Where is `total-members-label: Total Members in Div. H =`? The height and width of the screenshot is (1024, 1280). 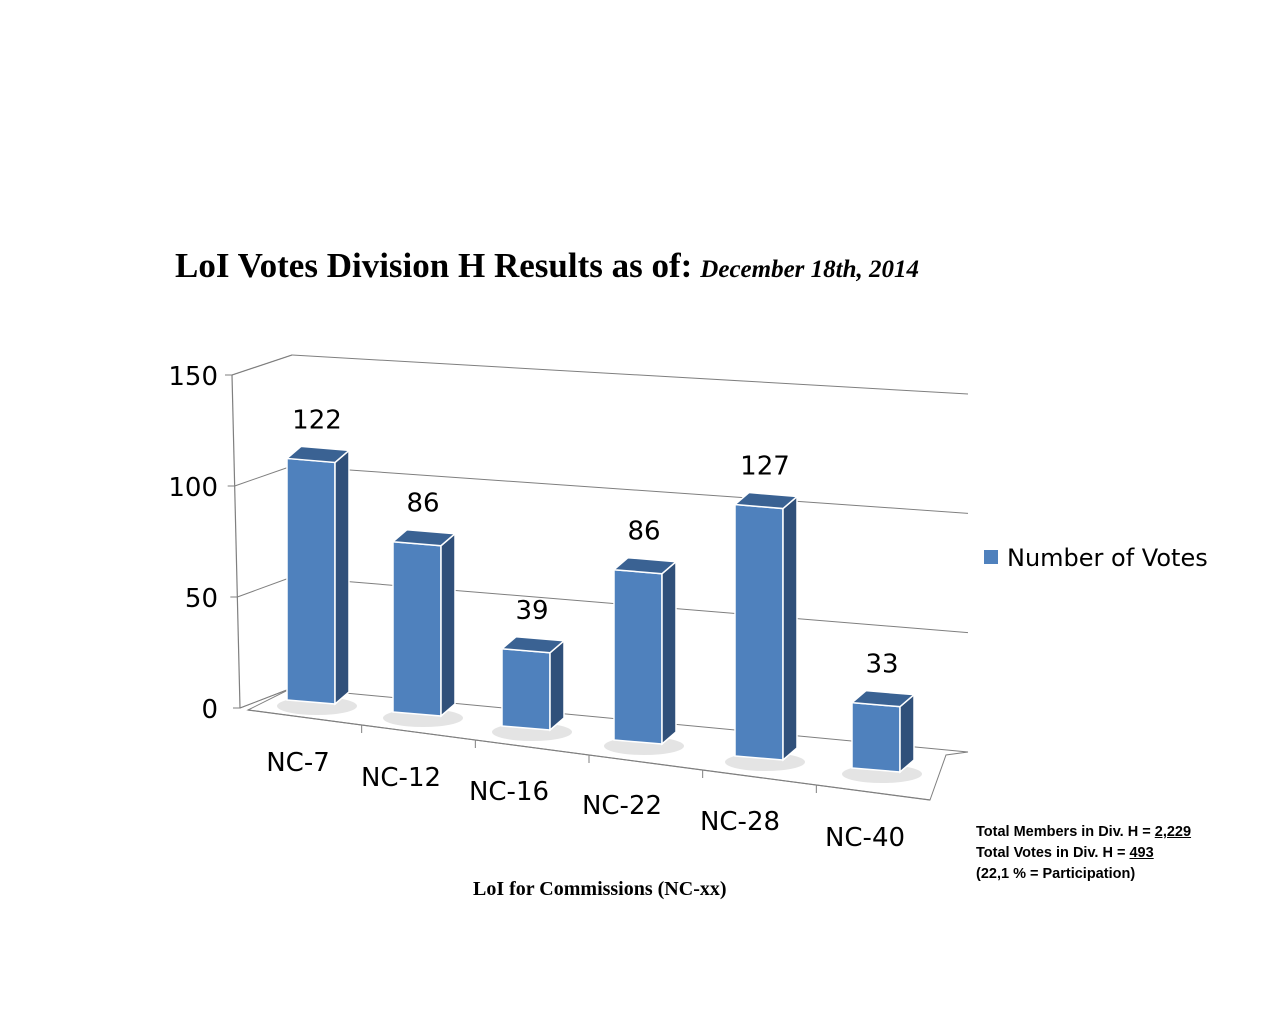
total-members-label: Total Members in Div. H = is located at coordinates (1065, 832).